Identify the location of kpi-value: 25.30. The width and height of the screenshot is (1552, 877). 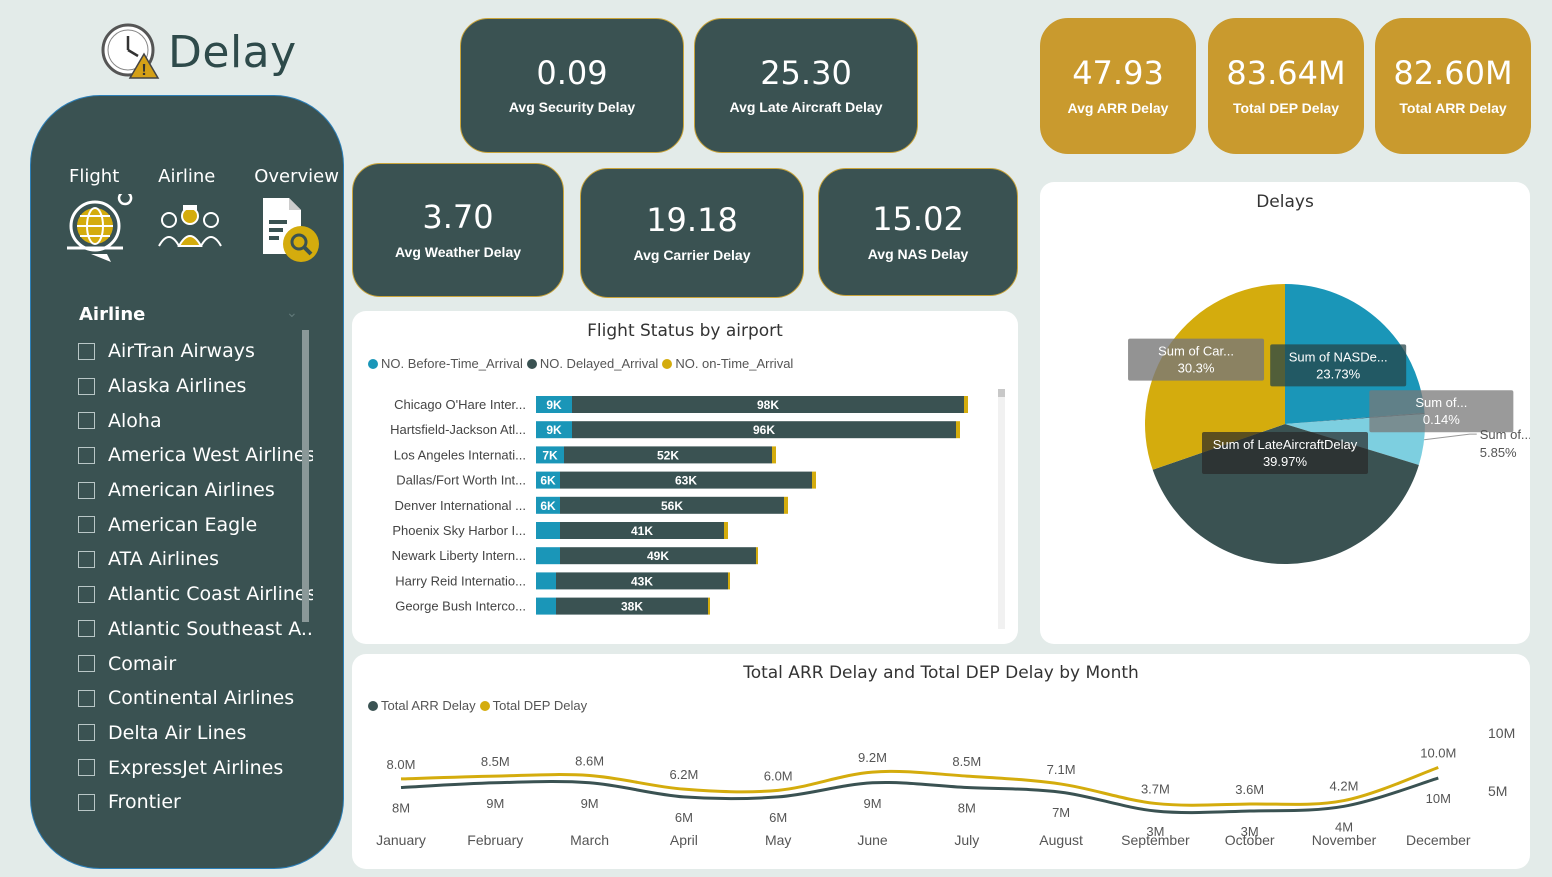
(806, 72).